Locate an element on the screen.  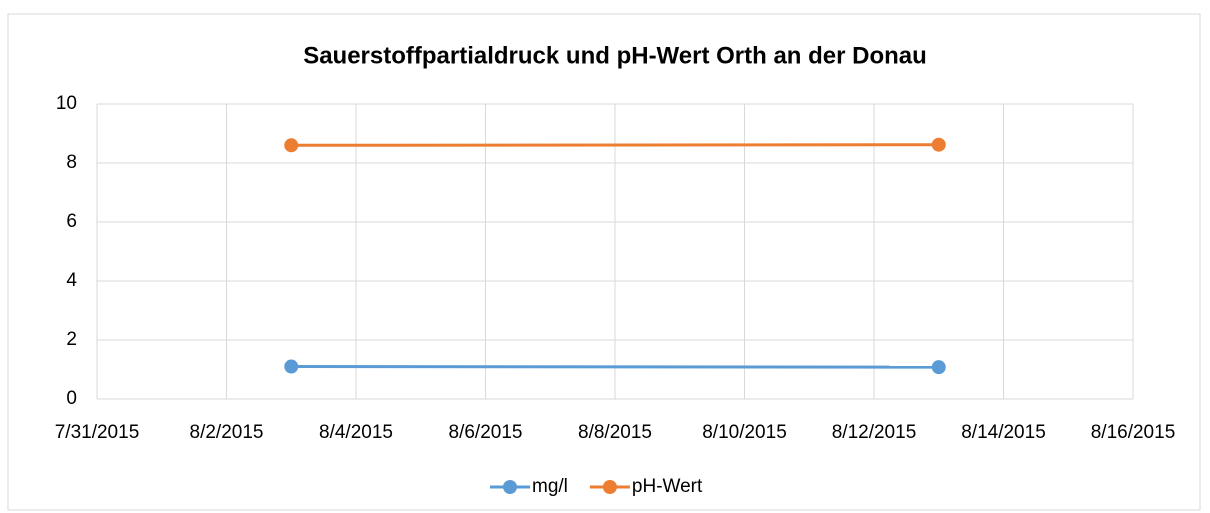
y-tick-label: 8 is located at coordinates (71, 162).